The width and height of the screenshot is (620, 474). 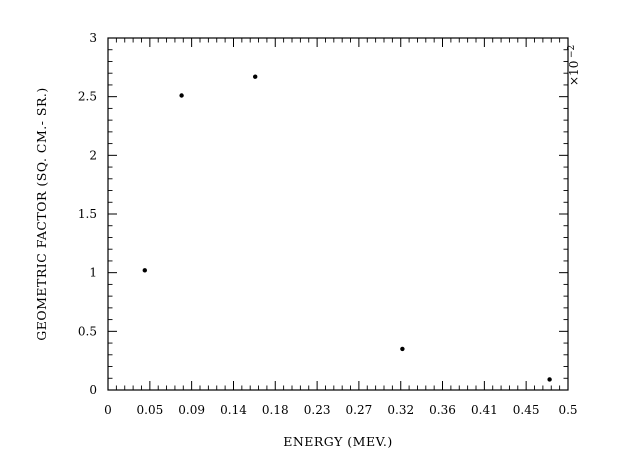 What do you see at coordinates (93, 390) in the screenshot?
I see `y-tick-label: 0` at bounding box center [93, 390].